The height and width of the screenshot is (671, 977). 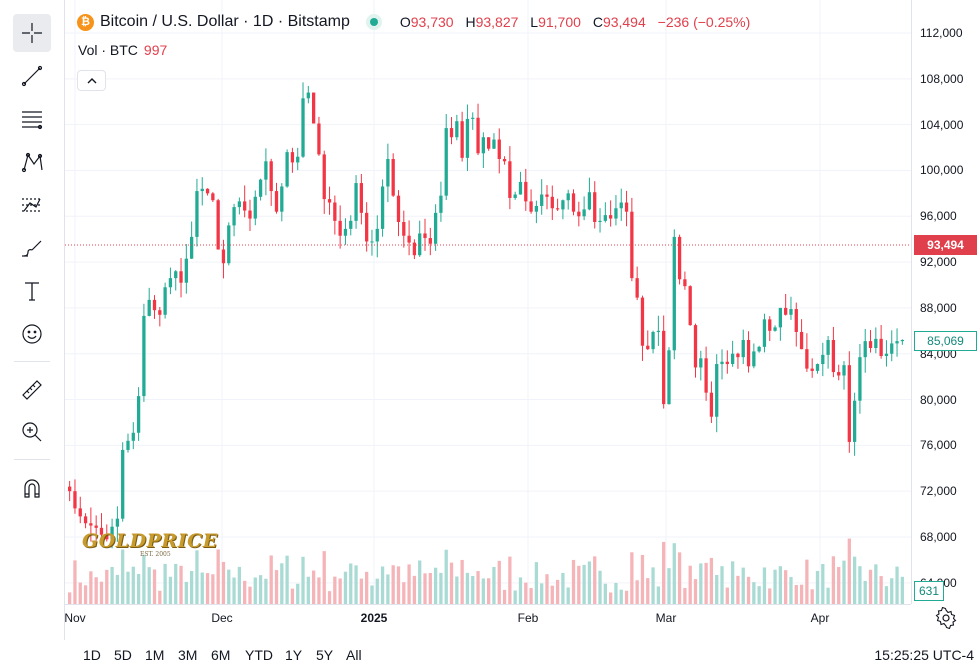 I want to click on trend-line-tool-icon, so click(x=32, y=76).